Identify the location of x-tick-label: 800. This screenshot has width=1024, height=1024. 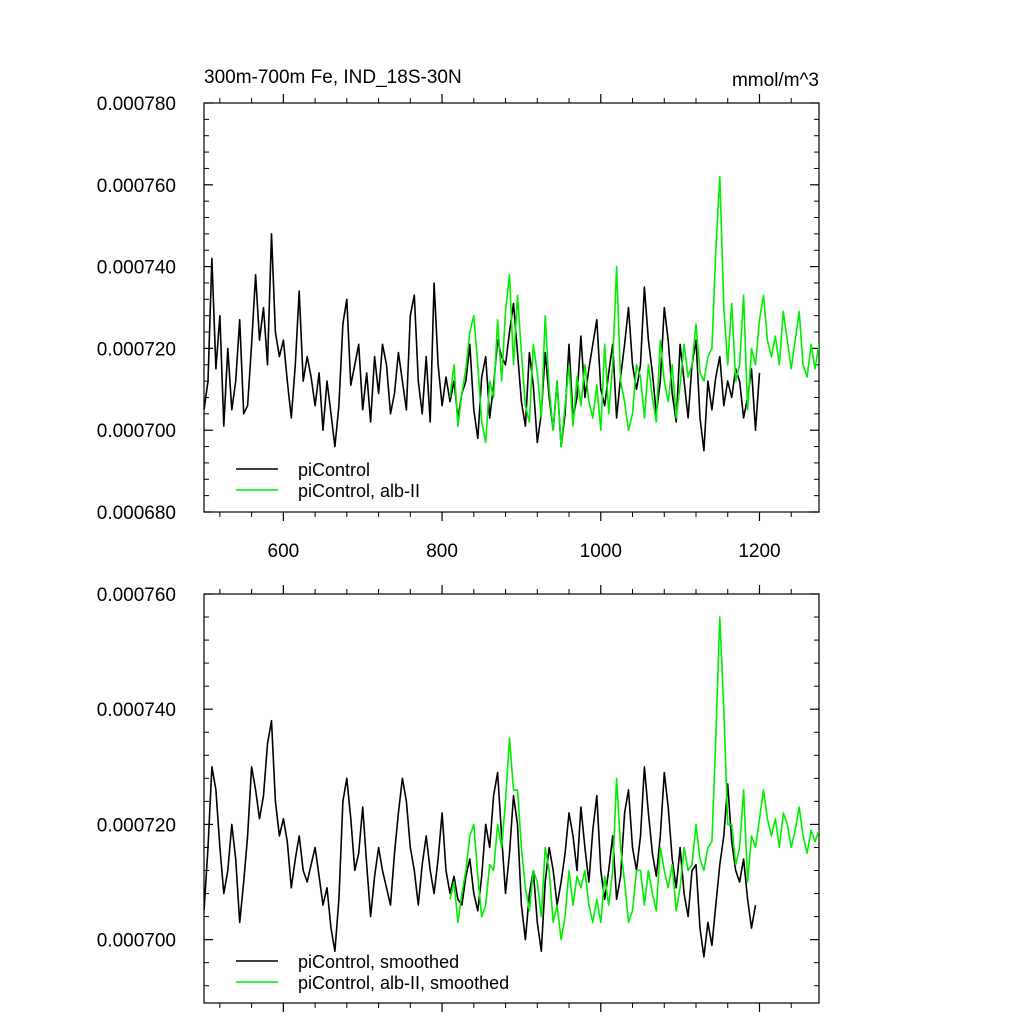
(442, 551).